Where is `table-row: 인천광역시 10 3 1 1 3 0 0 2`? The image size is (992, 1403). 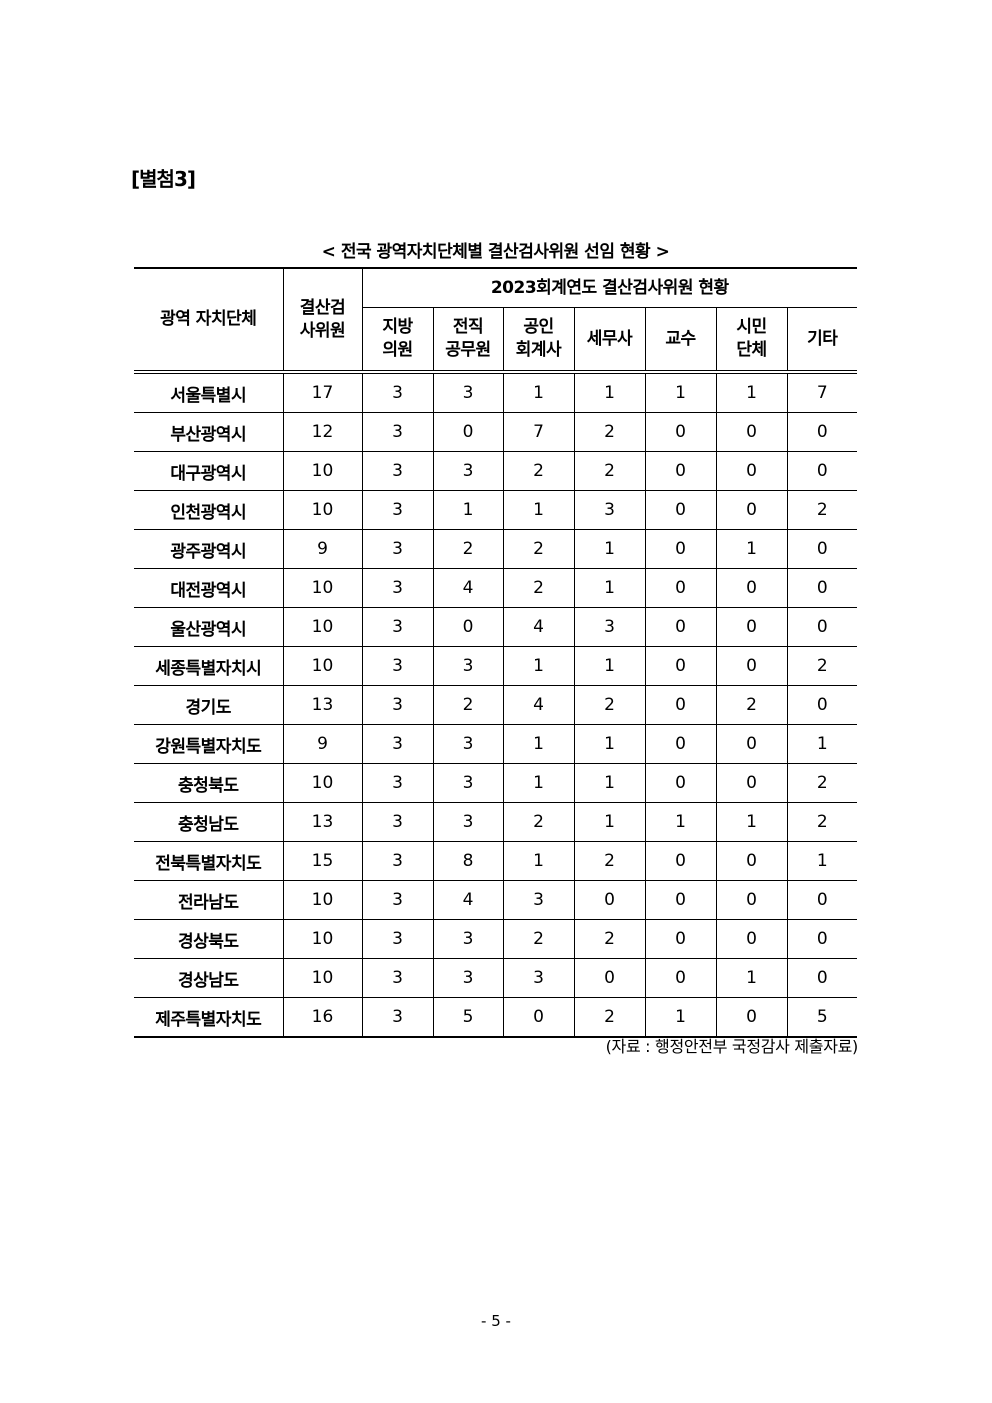
table-row: 인천광역시 10 3 1 1 3 0 0 2 is located at coordinates (496, 510).